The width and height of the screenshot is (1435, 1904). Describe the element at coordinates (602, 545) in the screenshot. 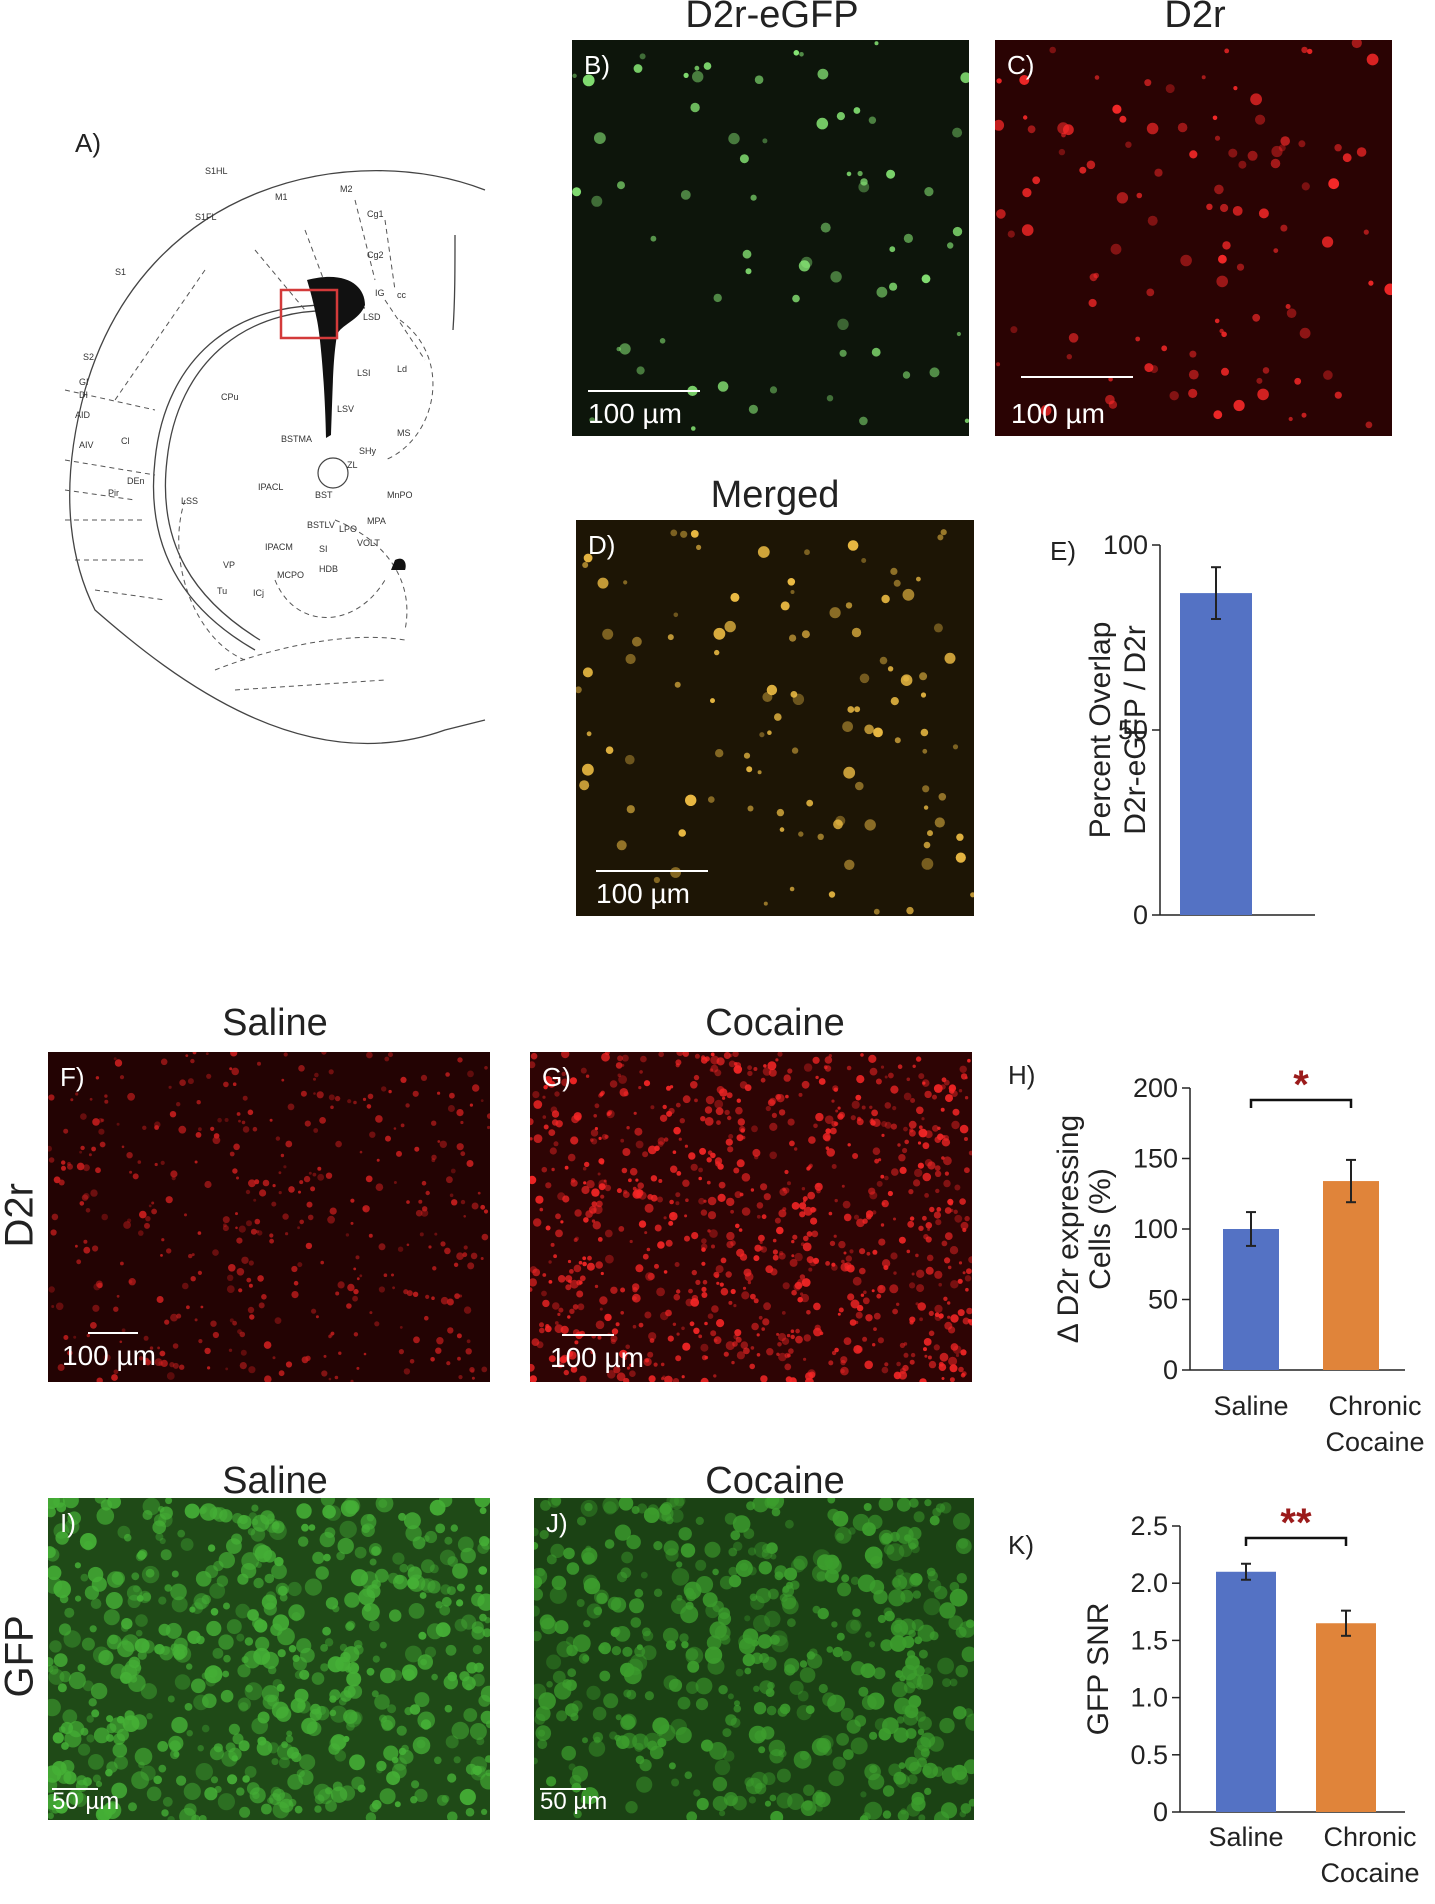

I see `panel-label-d: D)` at that location.